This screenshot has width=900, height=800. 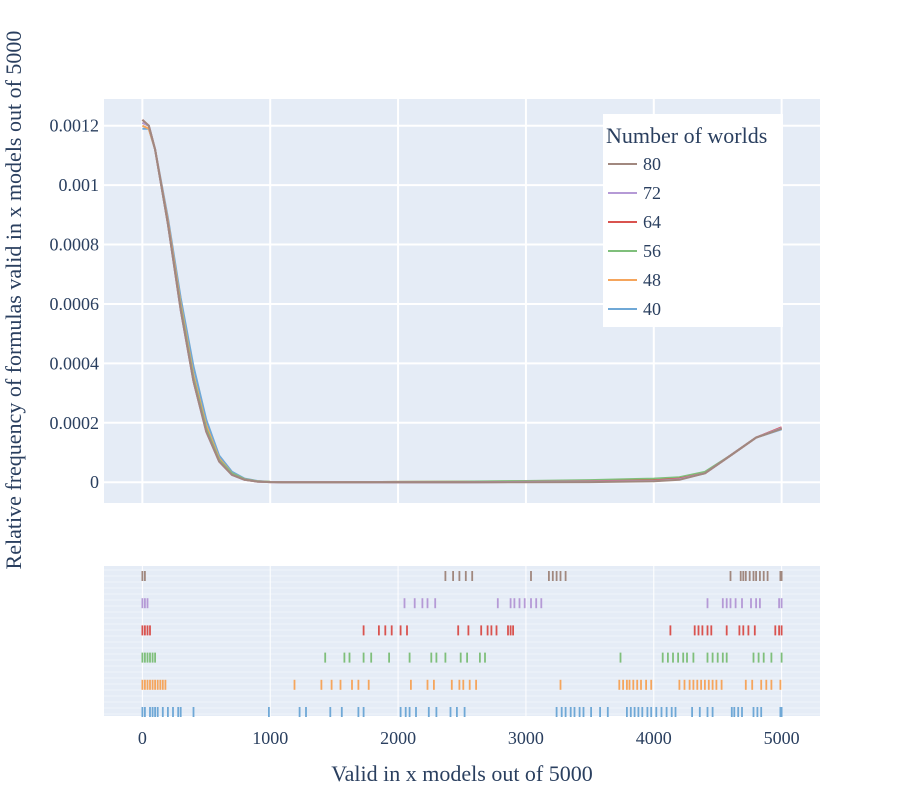 I want to click on y-tick-label: 0.0006, so click(x=75, y=304).